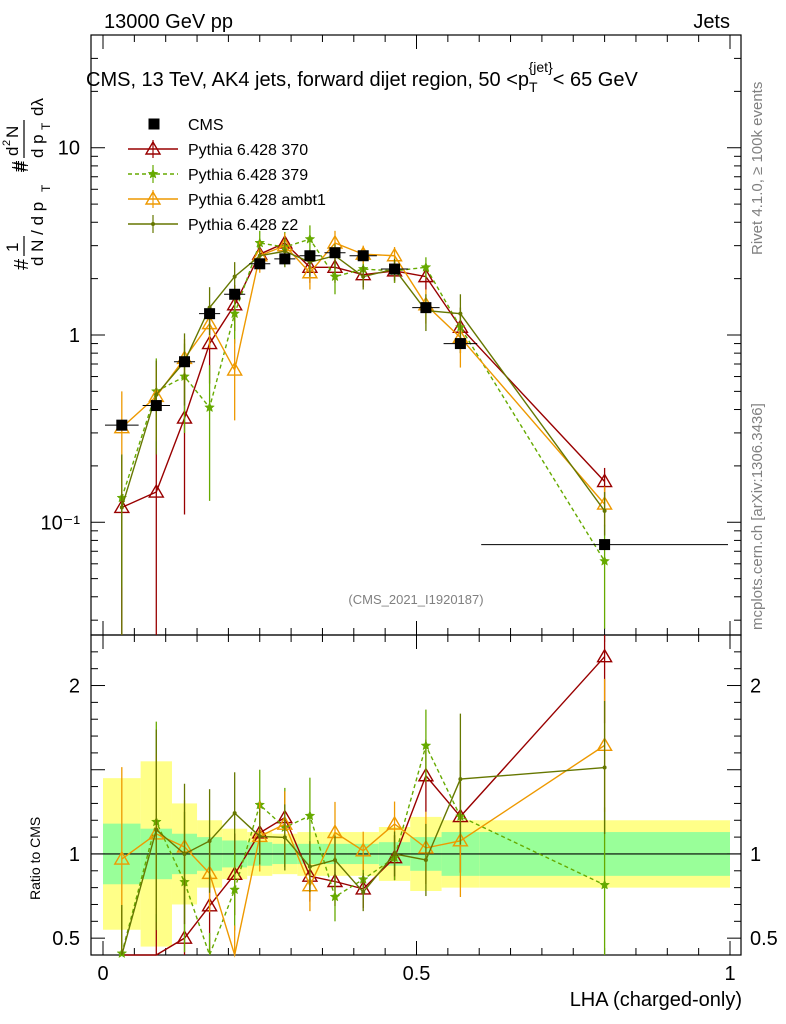  What do you see at coordinates (12, 151) in the screenshot?
I see `svg-text: d` at bounding box center [12, 151].